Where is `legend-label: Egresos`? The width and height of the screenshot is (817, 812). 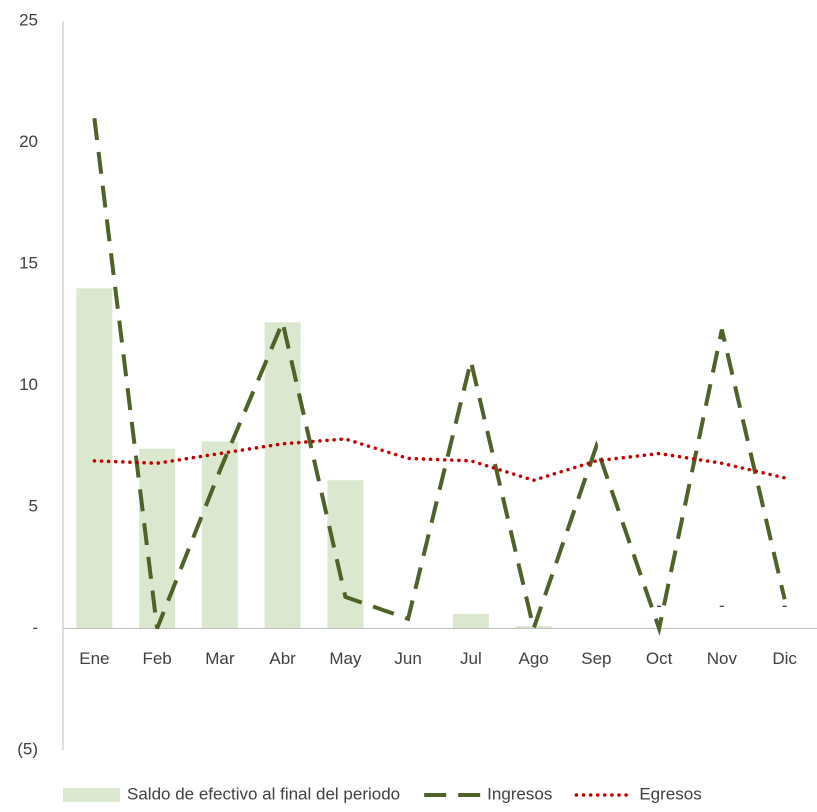
legend-label: Egresos is located at coordinates (670, 793).